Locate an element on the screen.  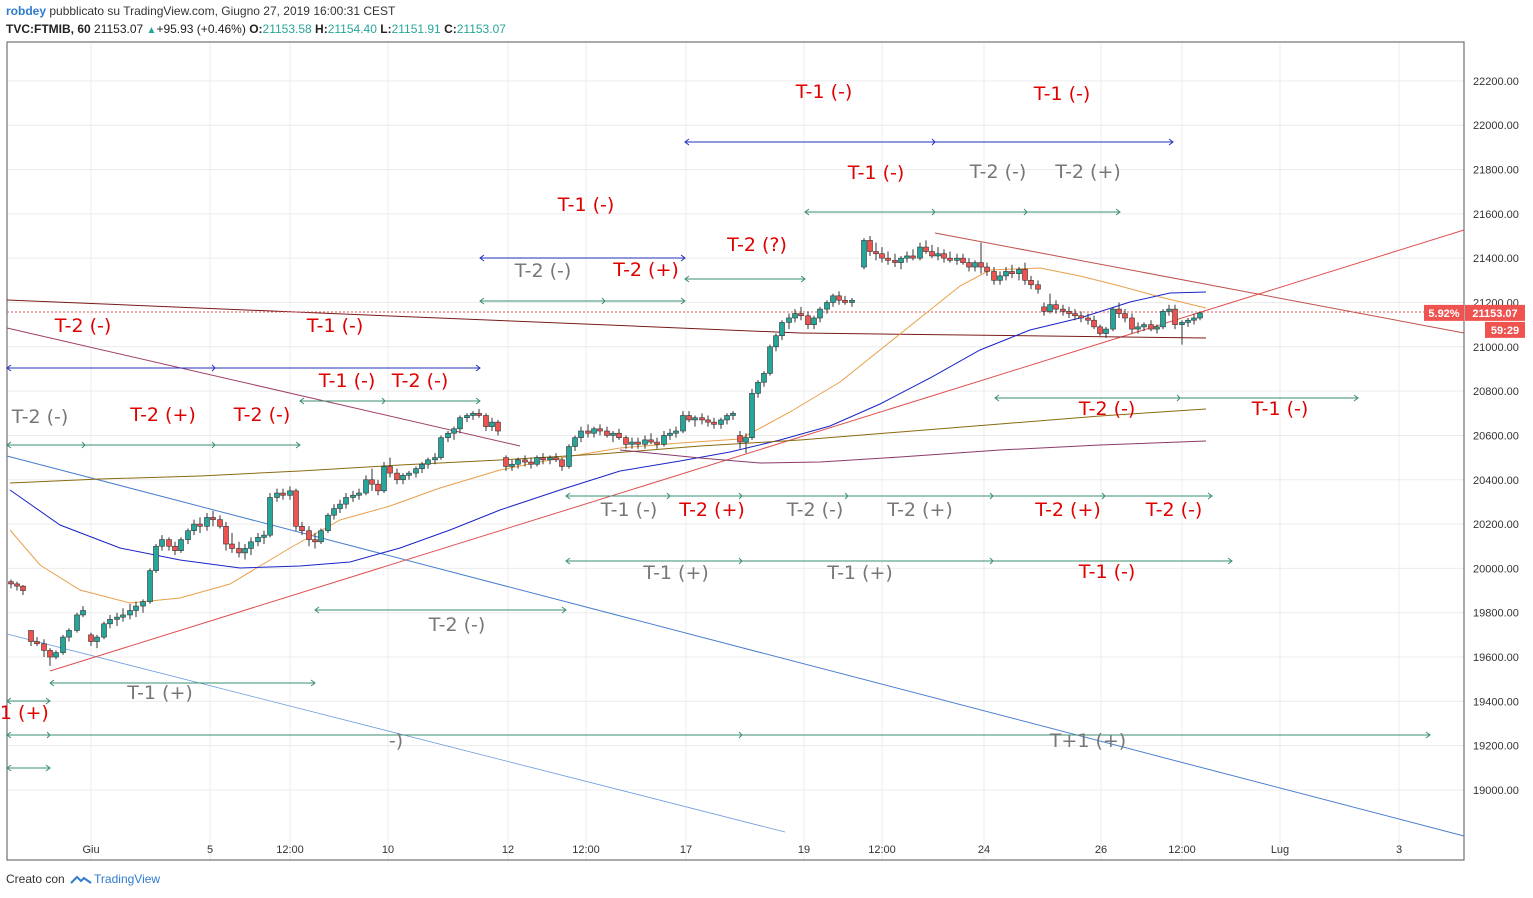
author-name: robdey is located at coordinates (26, 11).